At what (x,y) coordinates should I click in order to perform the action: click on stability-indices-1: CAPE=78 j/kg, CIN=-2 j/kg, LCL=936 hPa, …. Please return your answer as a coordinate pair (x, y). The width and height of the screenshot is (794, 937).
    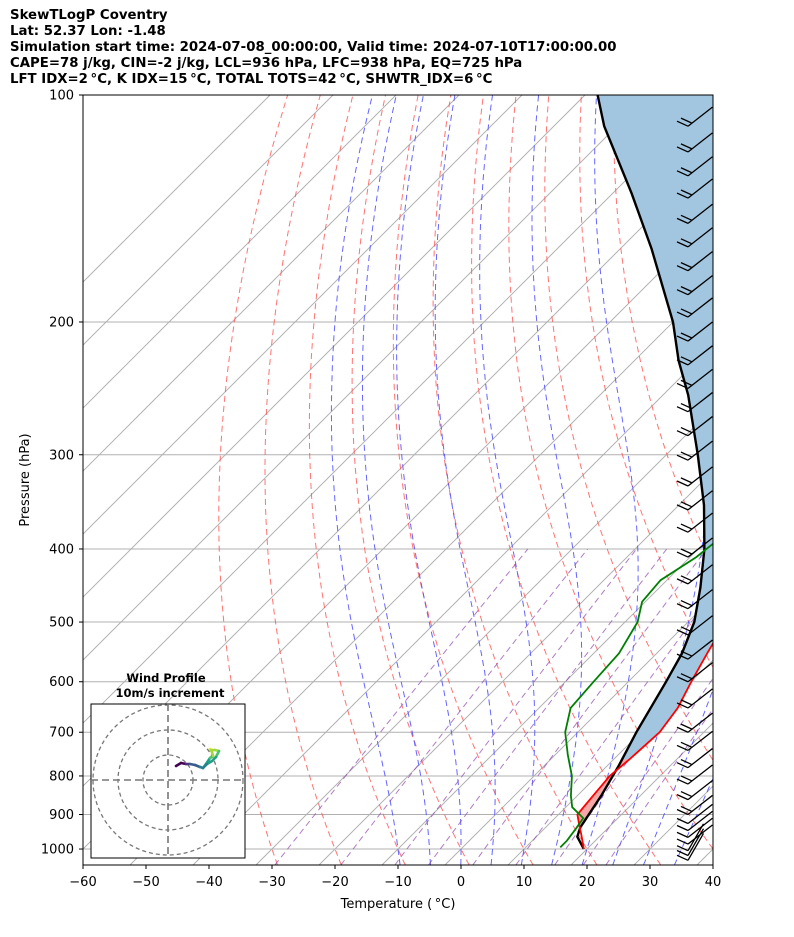
    Looking at the image, I should click on (266, 63).